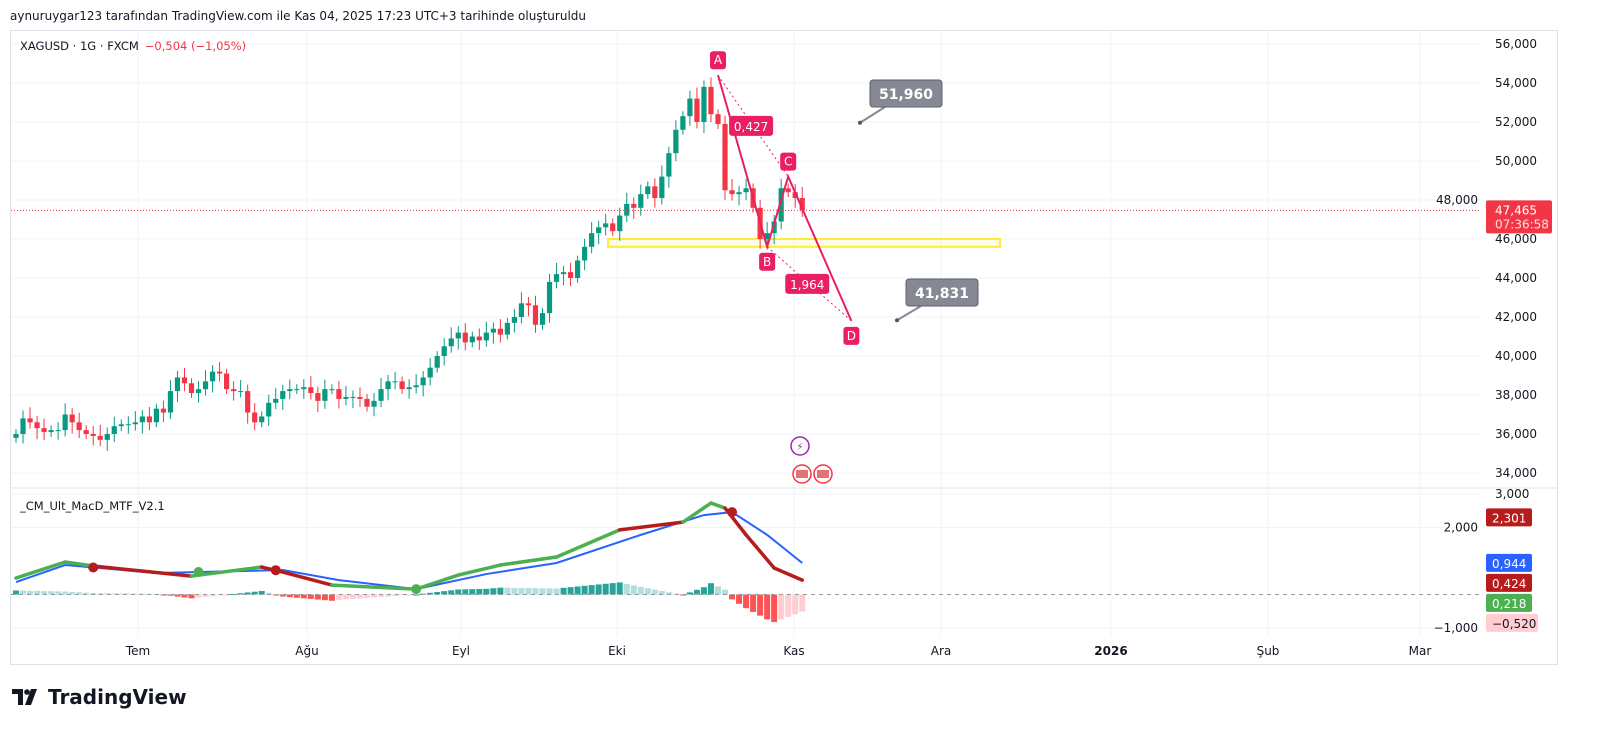 This screenshot has height=745, width=1600. What do you see at coordinates (1516, 434) in the screenshot?
I see `price-axis-label: 36,000` at bounding box center [1516, 434].